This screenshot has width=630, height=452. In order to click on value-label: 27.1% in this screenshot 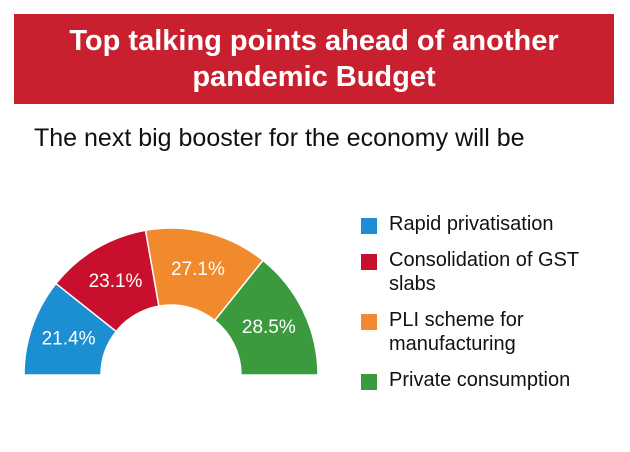, I will do `click(198, 269)`.